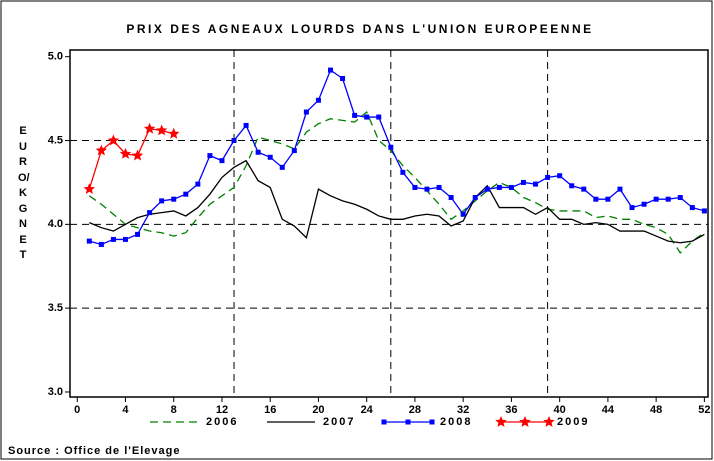 The image size is (714, 461). Describe the element at coordinates (339, 422) in the screenshot. I see `legend-label: 2007` at that location.